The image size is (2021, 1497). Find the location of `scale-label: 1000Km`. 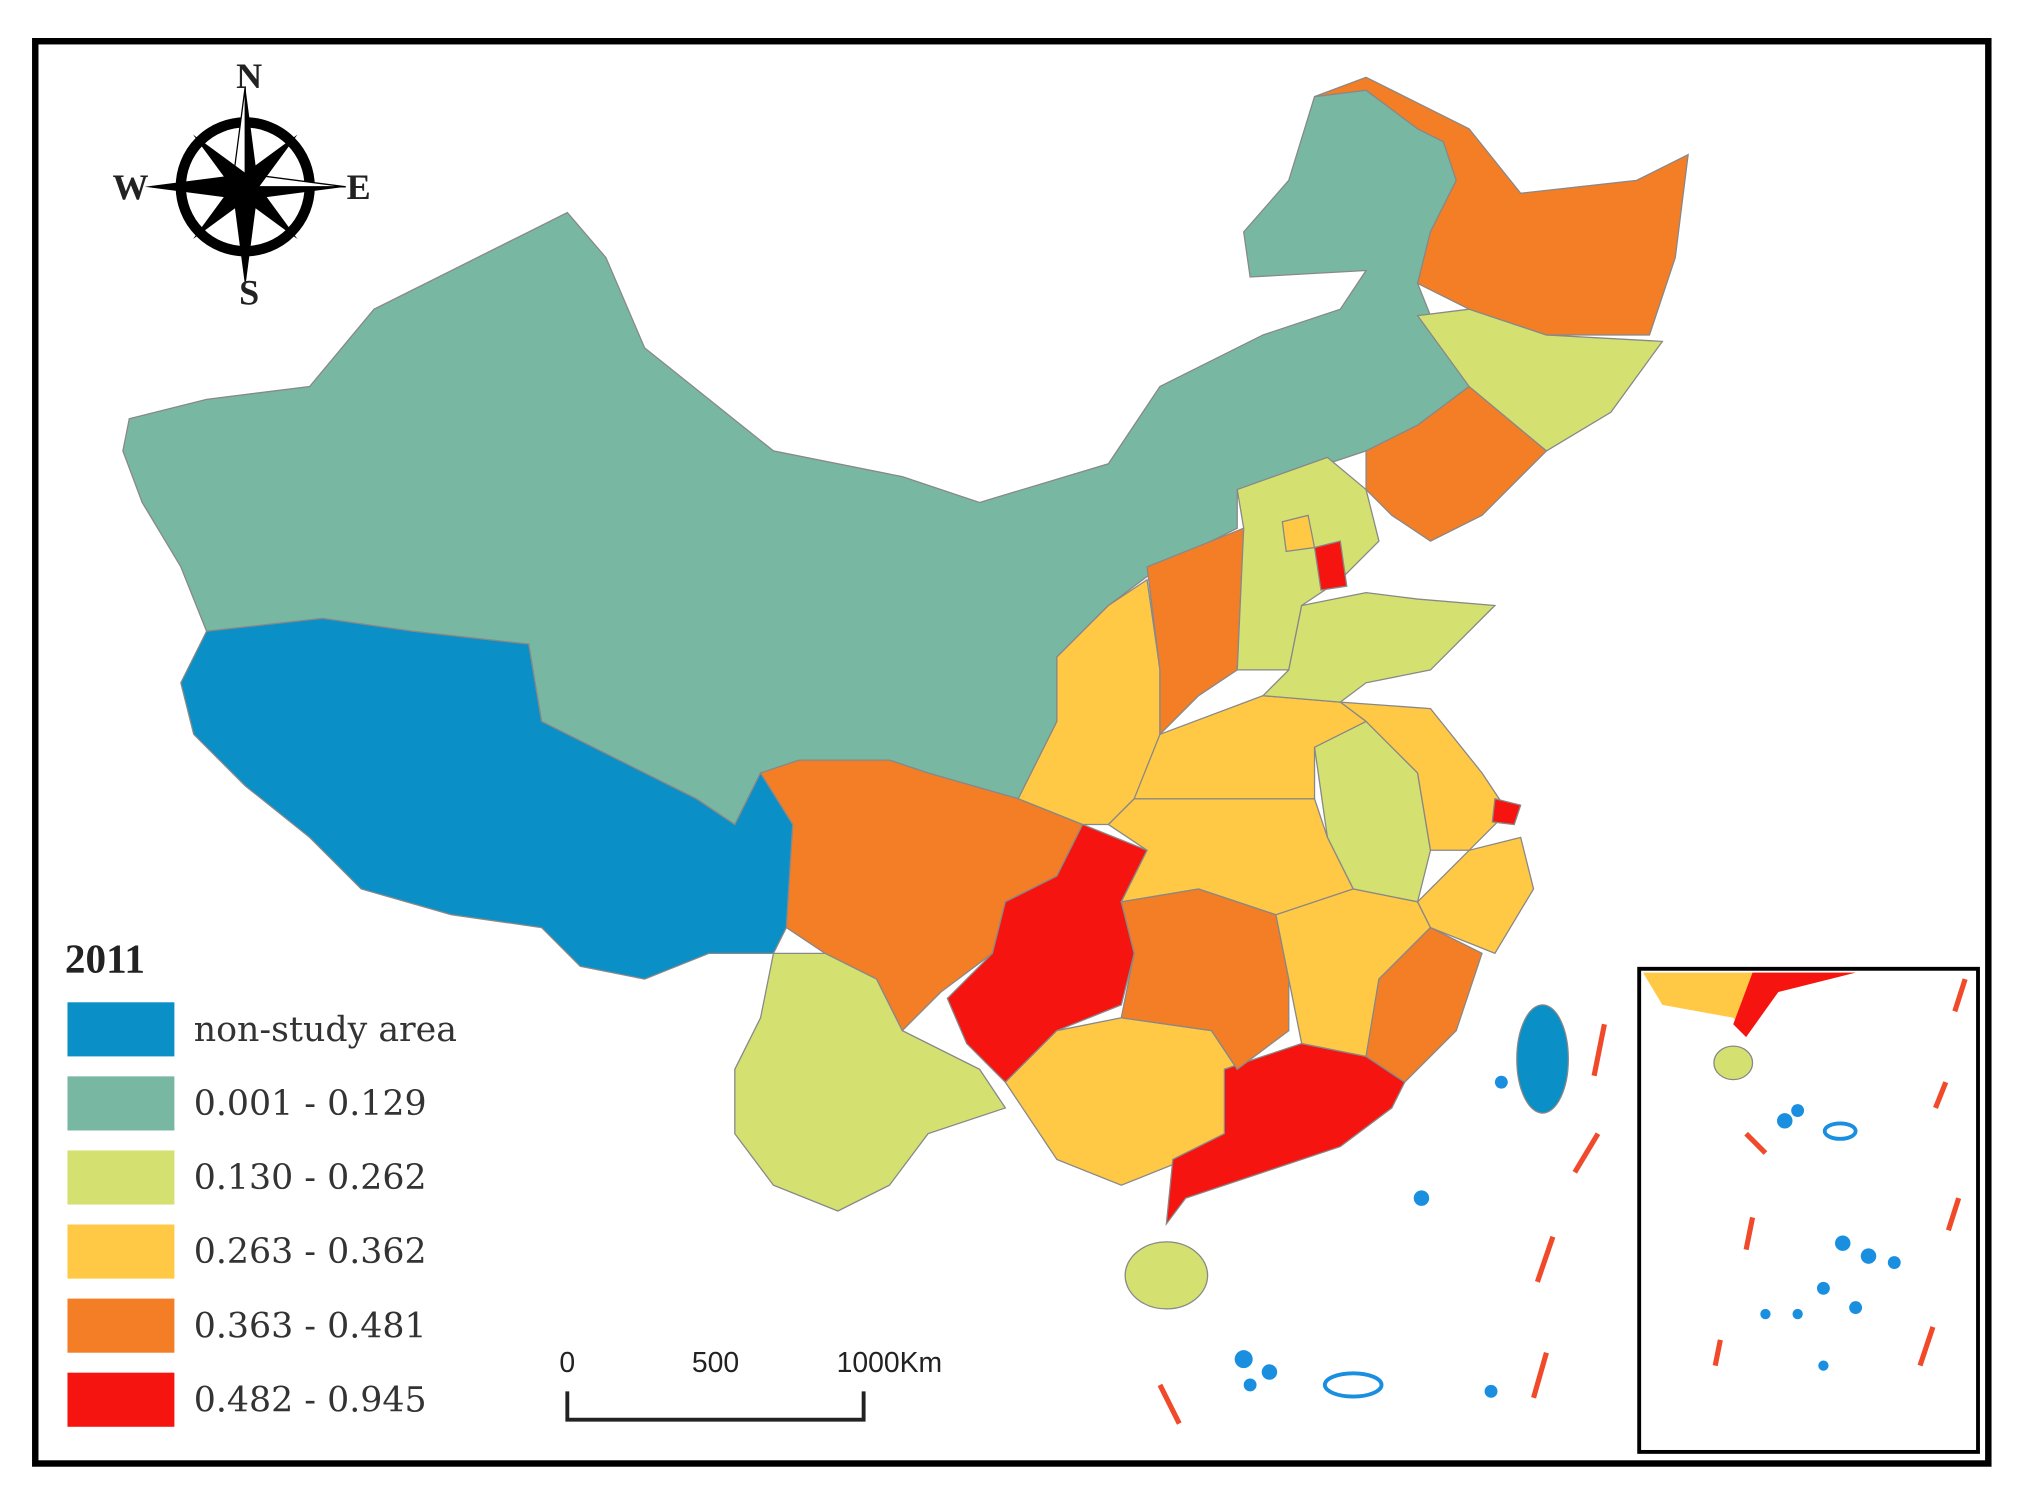

scale-label: 1000Km is located at coordinates (890, 1363).